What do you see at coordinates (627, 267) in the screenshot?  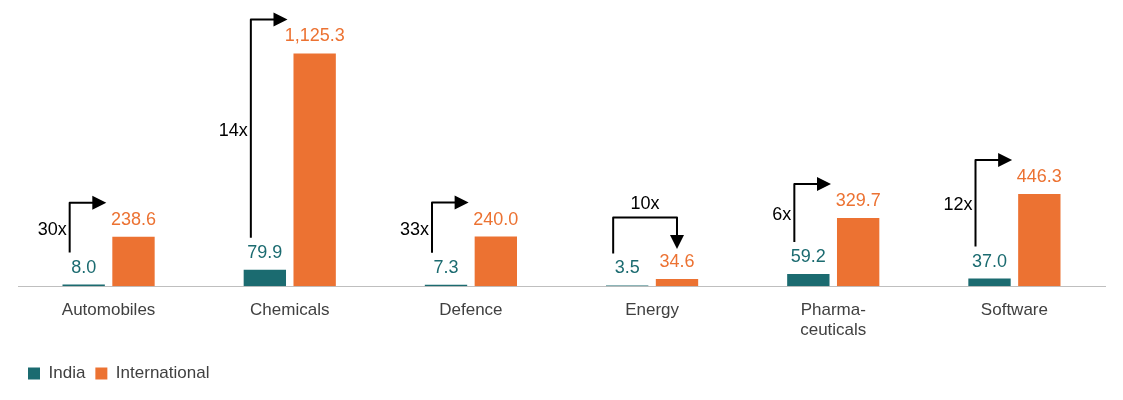 I see `data-label: 3.5` at bounding box center [627, 267].